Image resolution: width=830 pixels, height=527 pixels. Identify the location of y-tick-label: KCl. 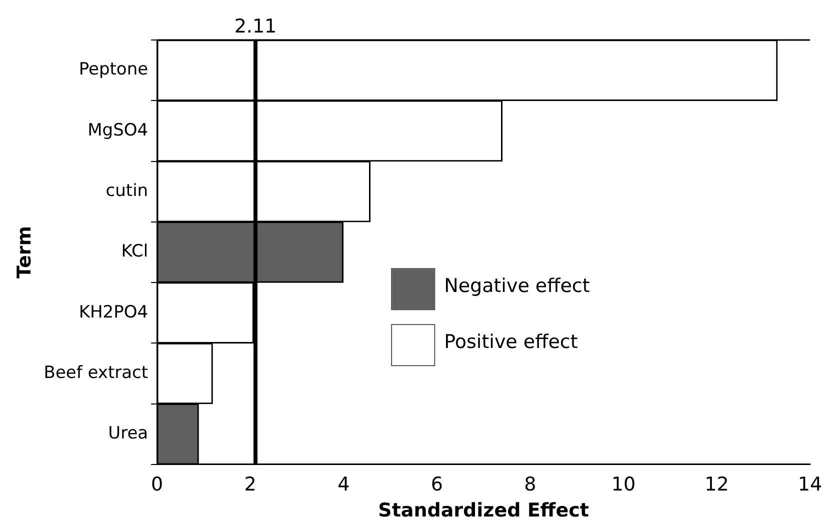
(134, 252).